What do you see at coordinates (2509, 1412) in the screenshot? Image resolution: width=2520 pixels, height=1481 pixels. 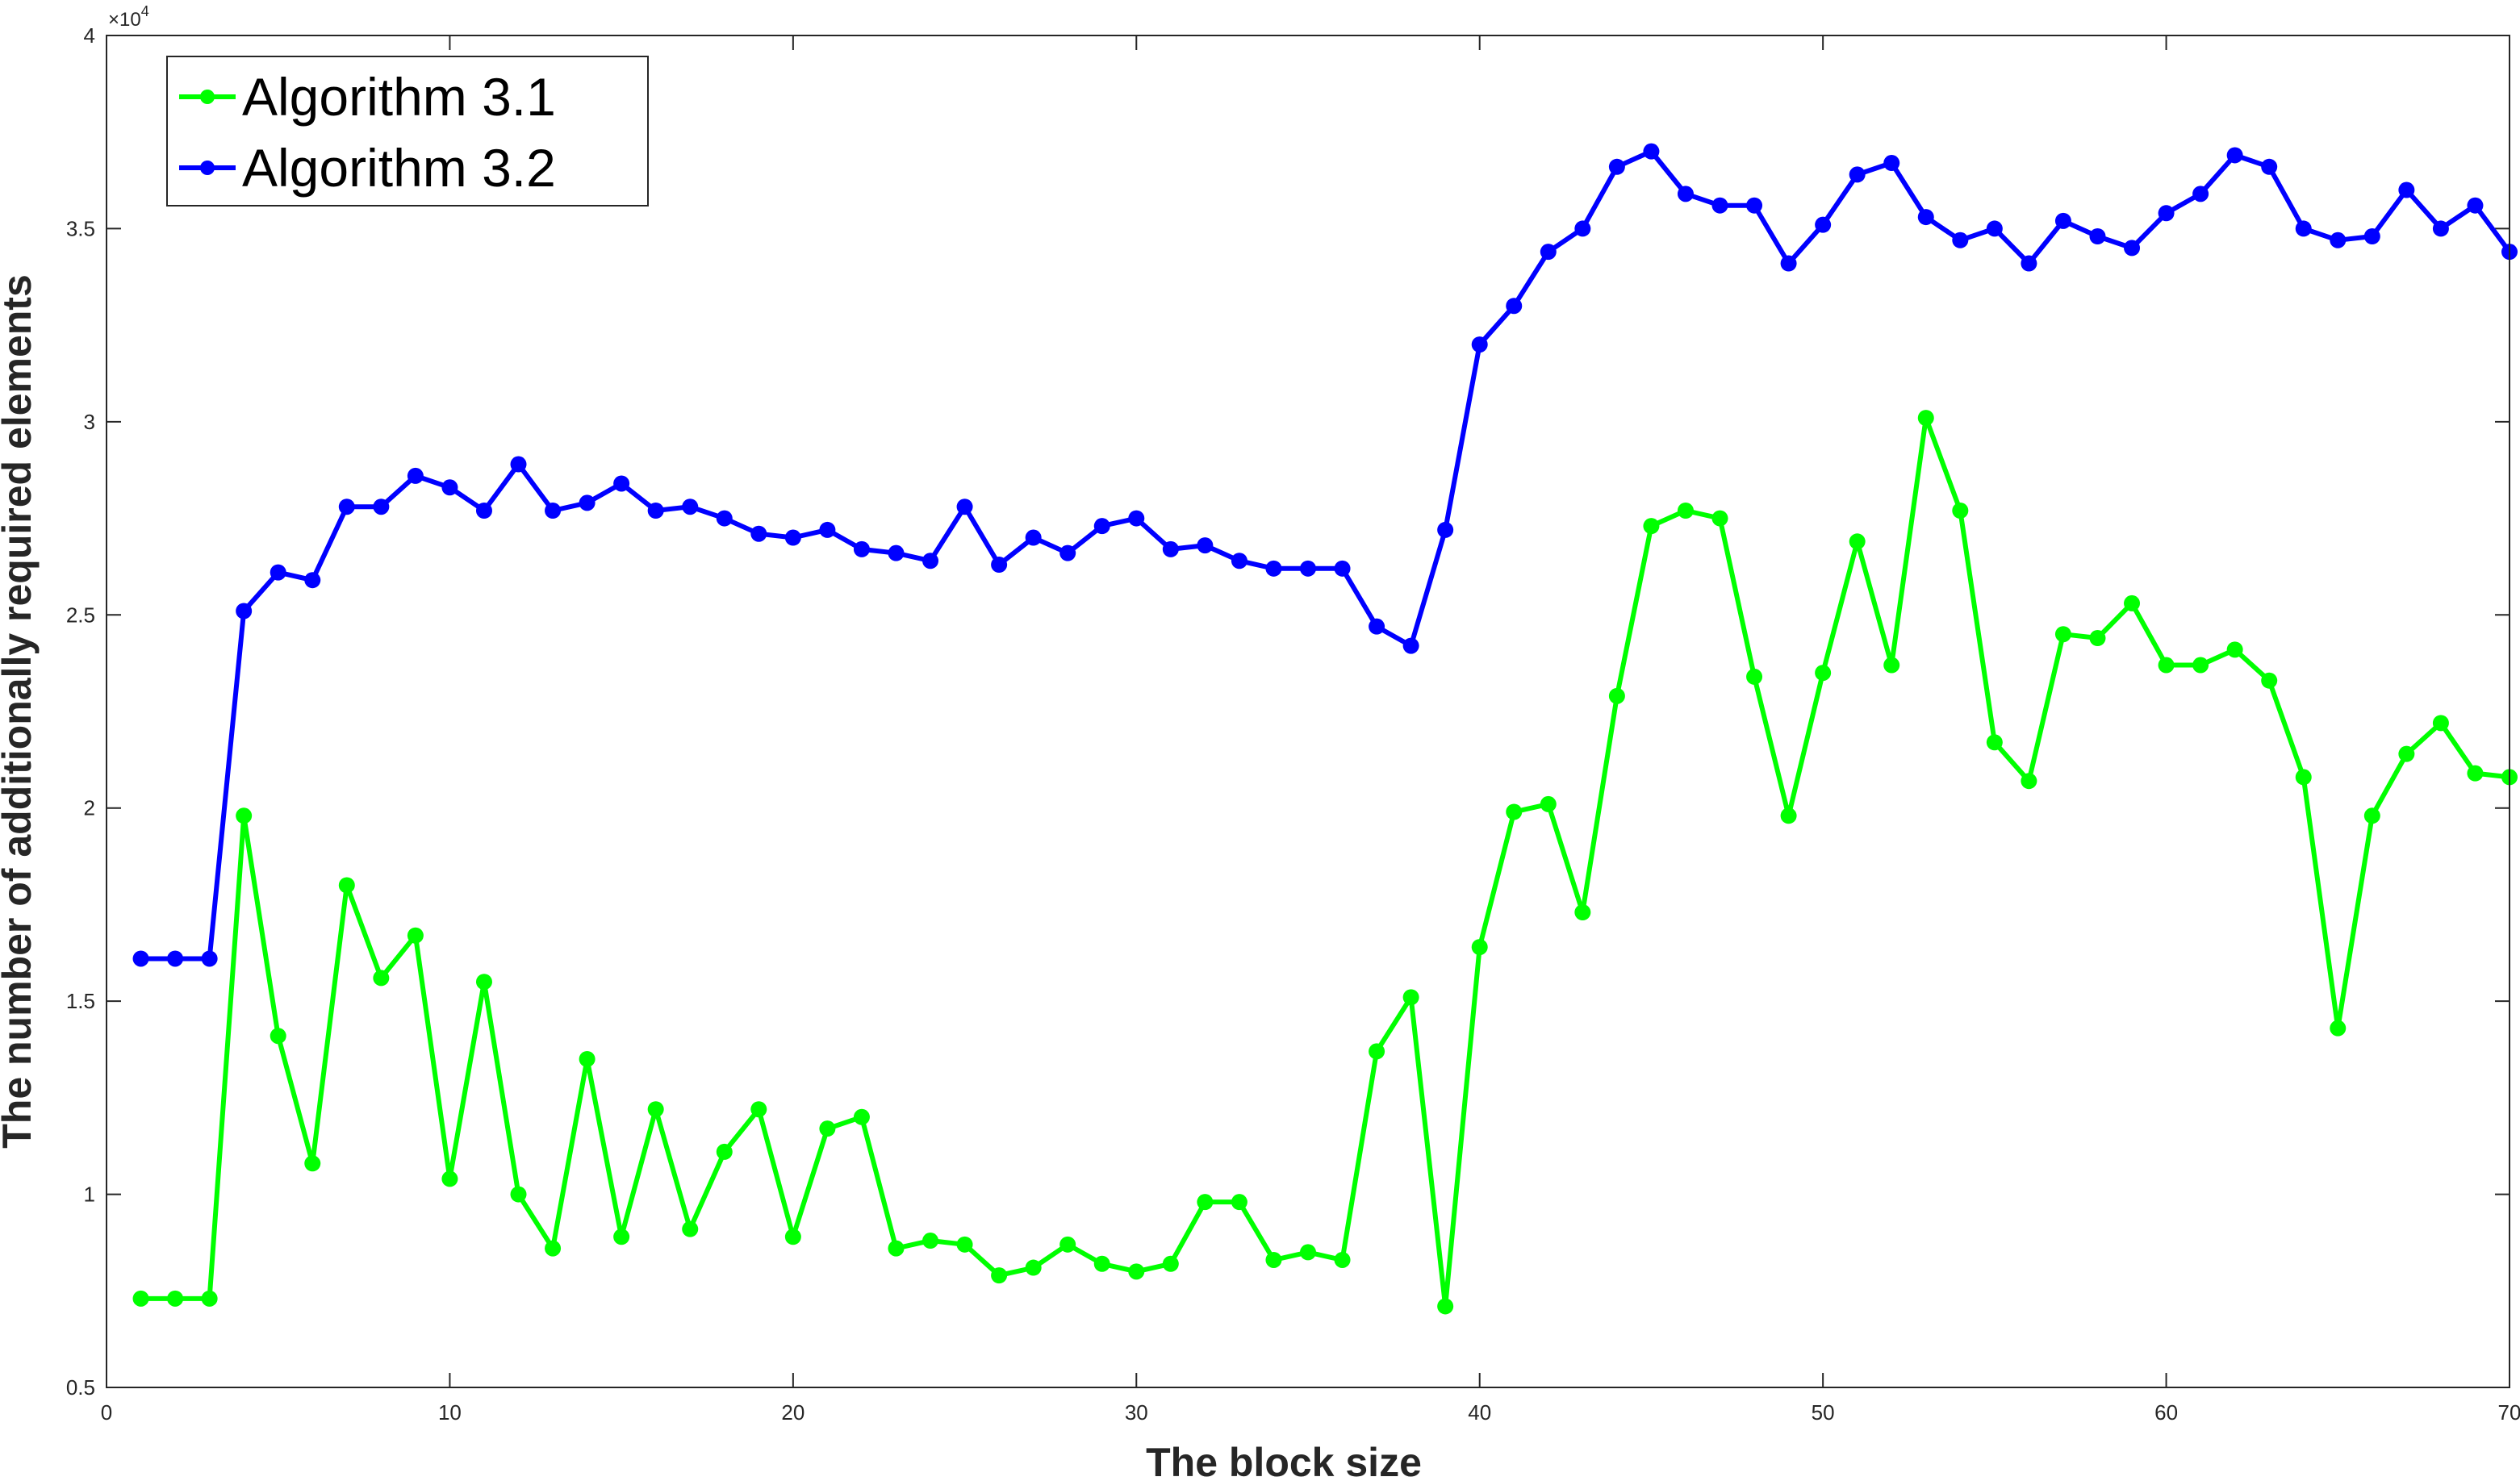 I see `x-tick-label: 70` at bounding box center [2509, 1412].